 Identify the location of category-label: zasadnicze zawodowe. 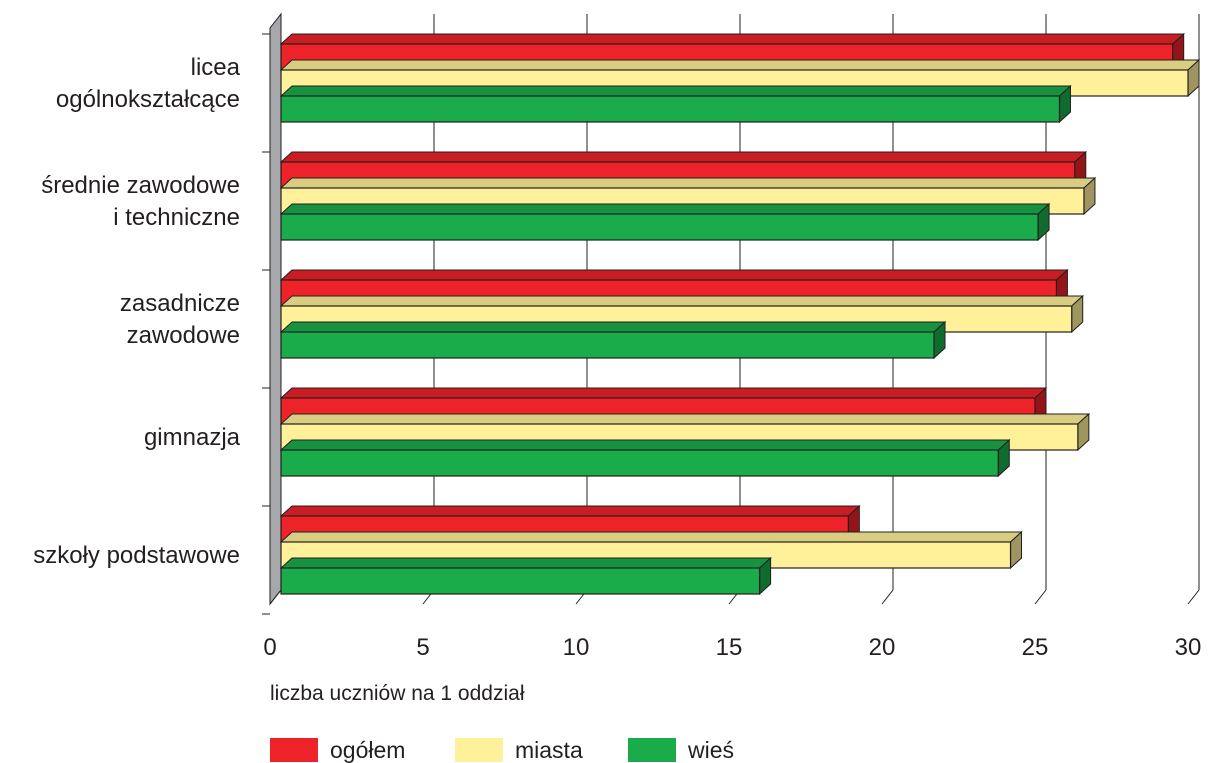
(180, 319).